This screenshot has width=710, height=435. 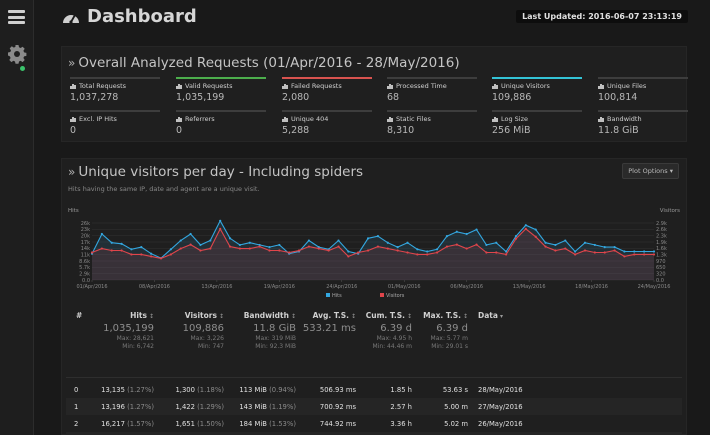 What do you see at coordinates (329, 328) in the screenshot?
I see `summary-avg-ts: 533.21 ms` at bounding box center [329, 328].